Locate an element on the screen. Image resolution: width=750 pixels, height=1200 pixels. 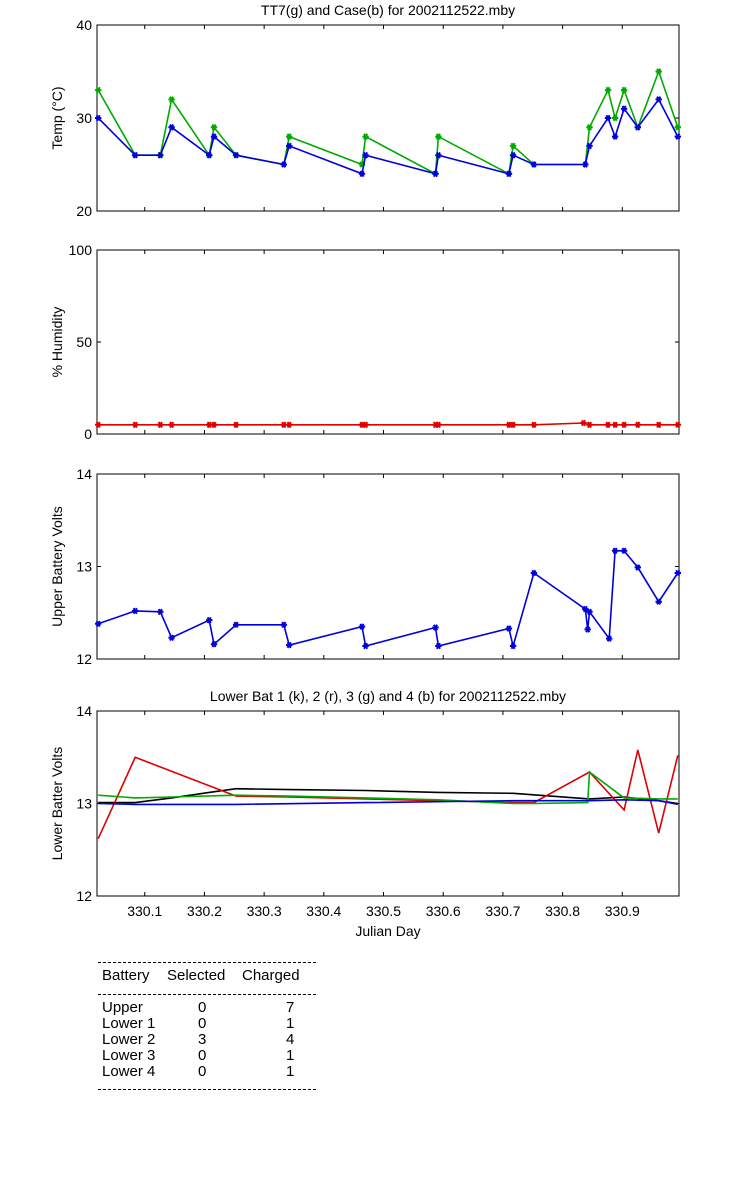
y-tick-label: 0 is located at coordinates (88, 434).